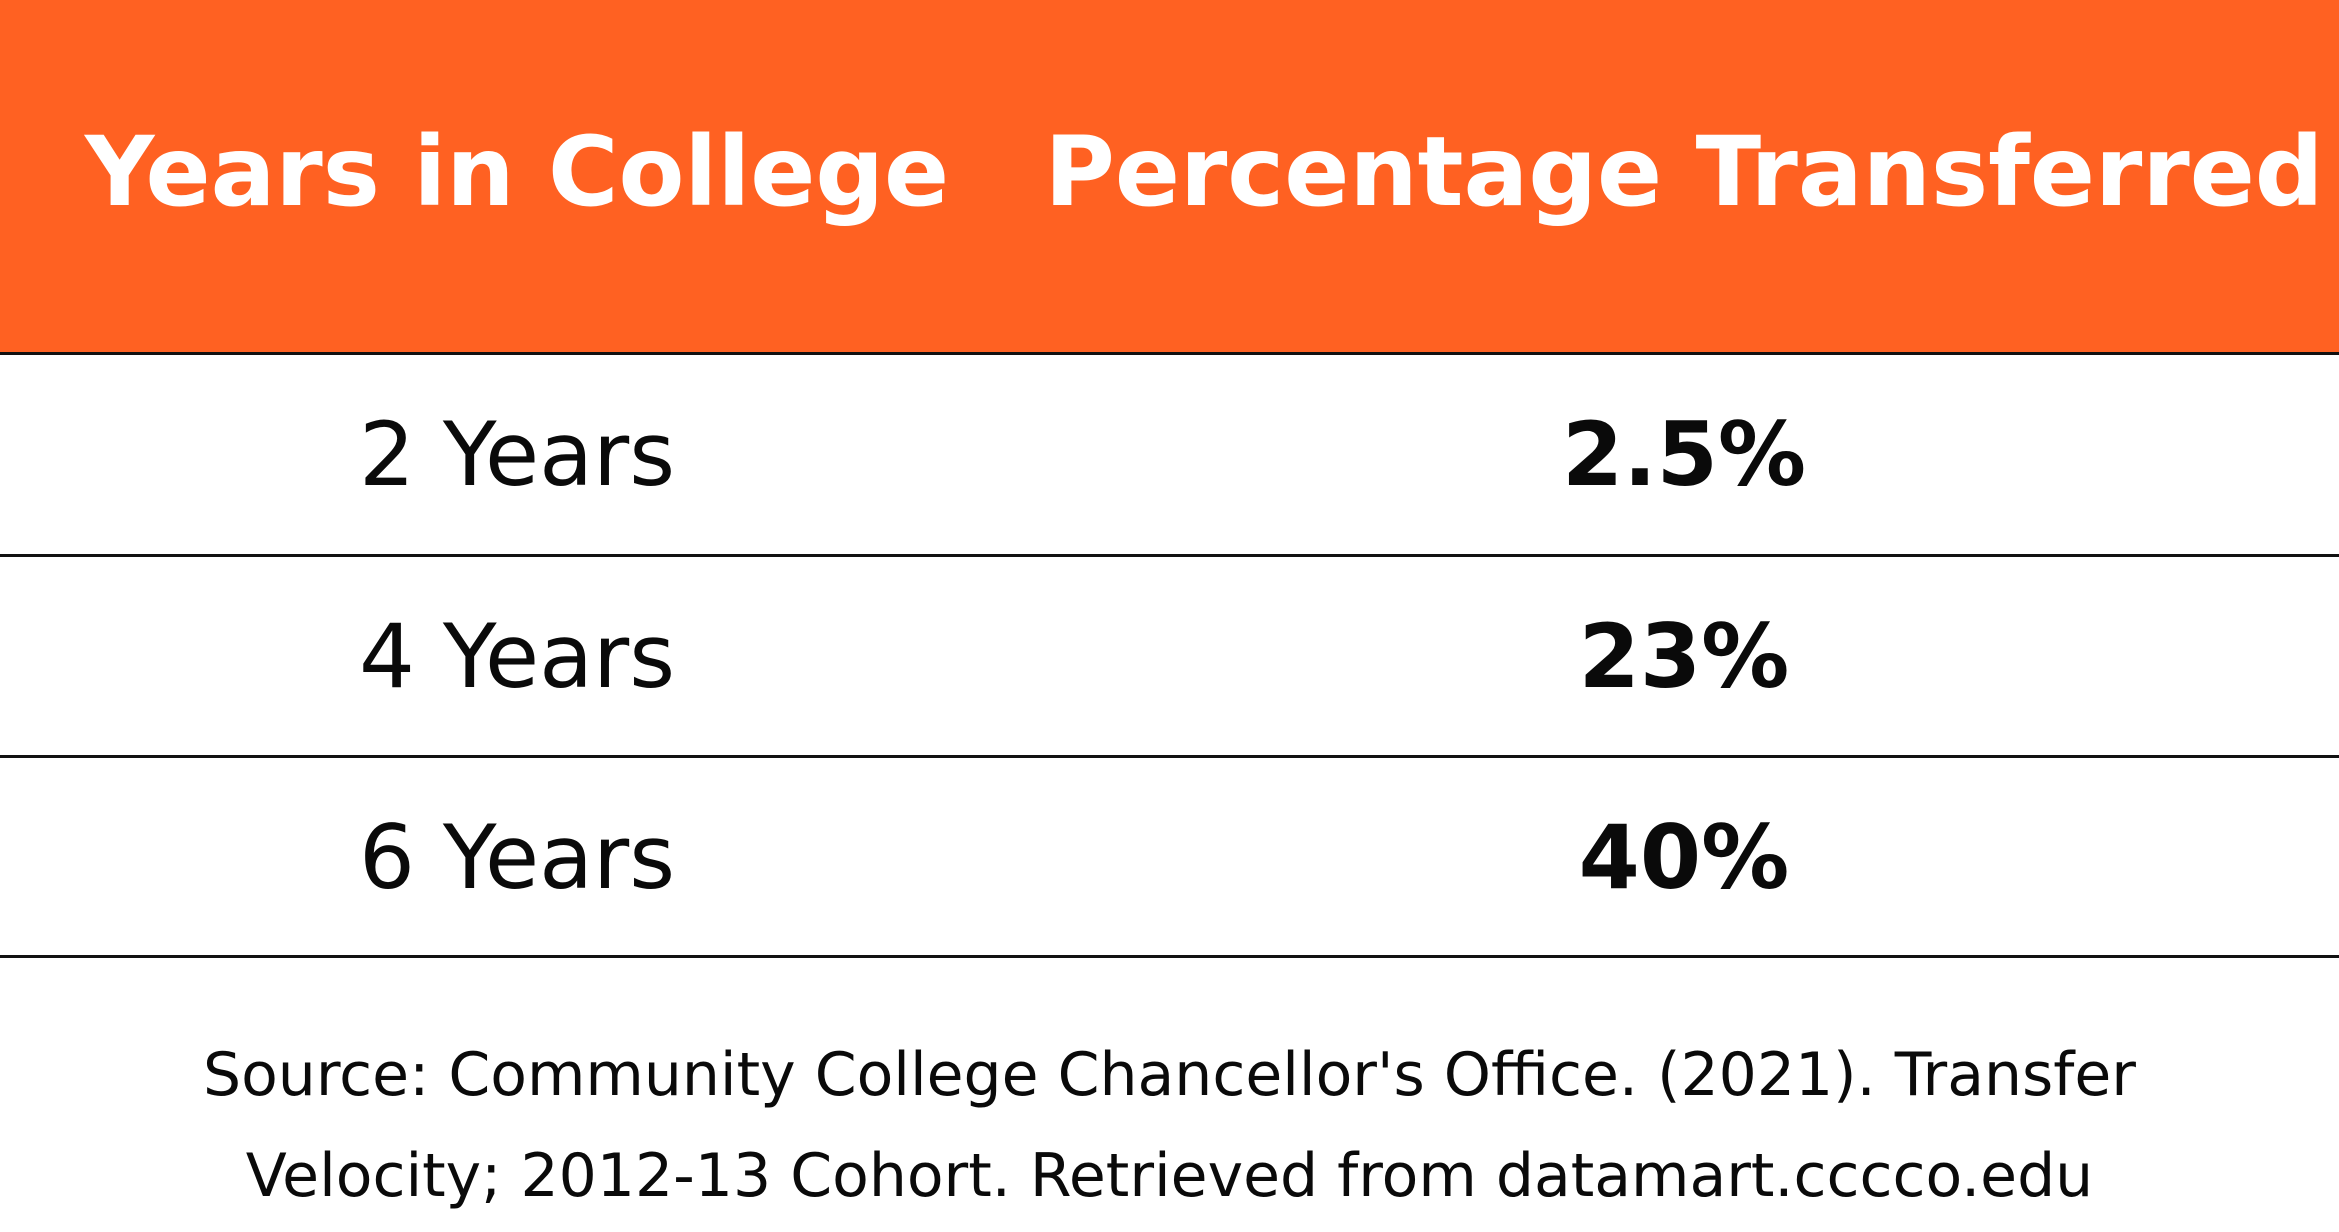  What do you see at coordinates (1684, 857) in the screenshot?
I see `percentage-cell: 40%` at bounding box center [1684, 857].